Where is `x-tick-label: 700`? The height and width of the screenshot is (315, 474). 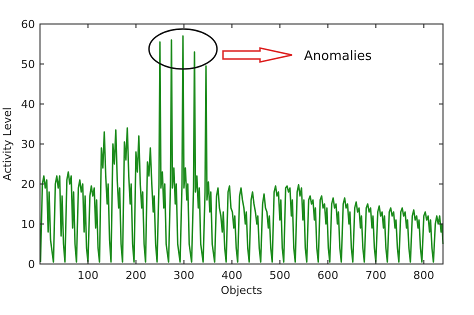 x-tick-label: 700 is located at coordinates (375, 275).